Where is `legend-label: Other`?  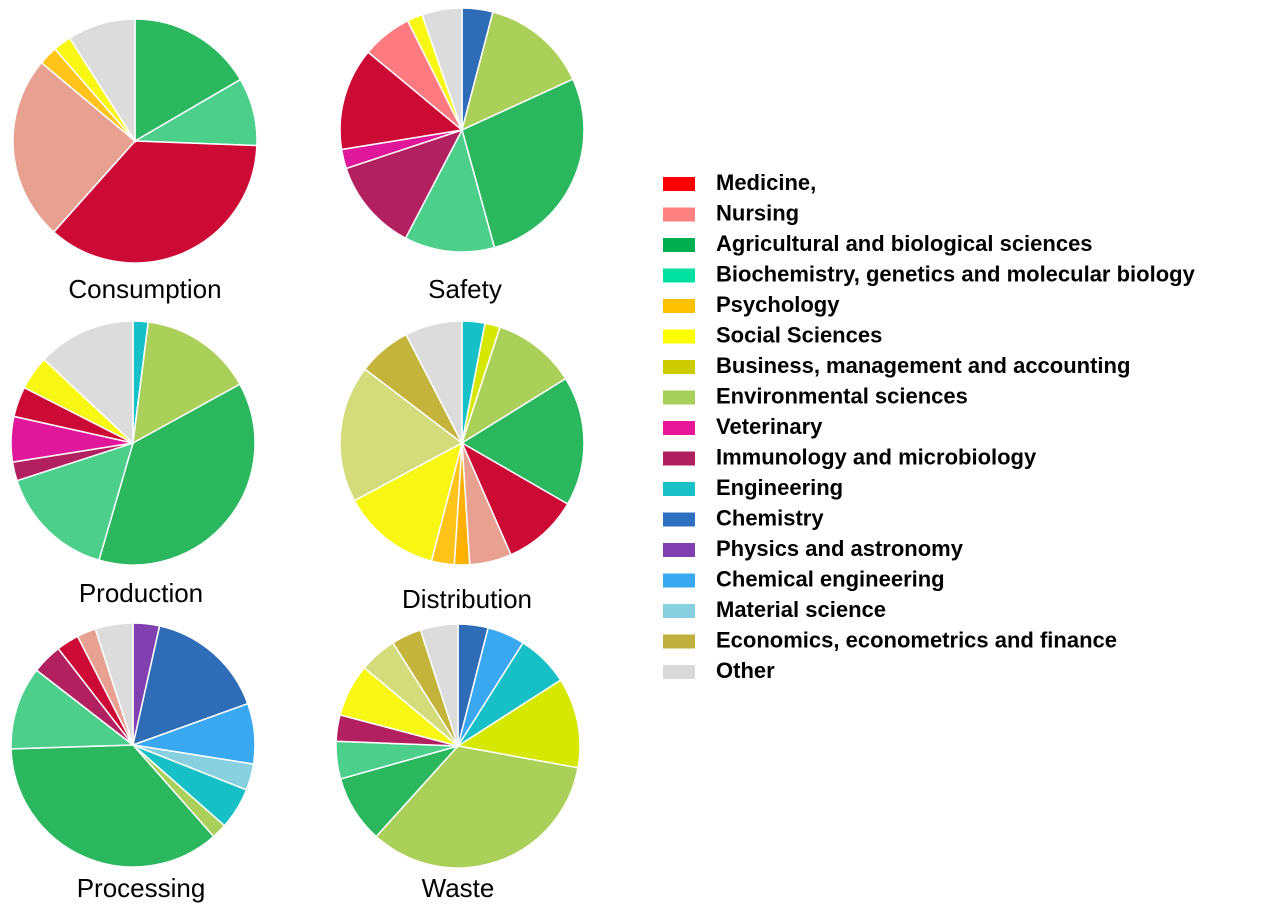 legend-label: Other is located at coordinates (745, 670).